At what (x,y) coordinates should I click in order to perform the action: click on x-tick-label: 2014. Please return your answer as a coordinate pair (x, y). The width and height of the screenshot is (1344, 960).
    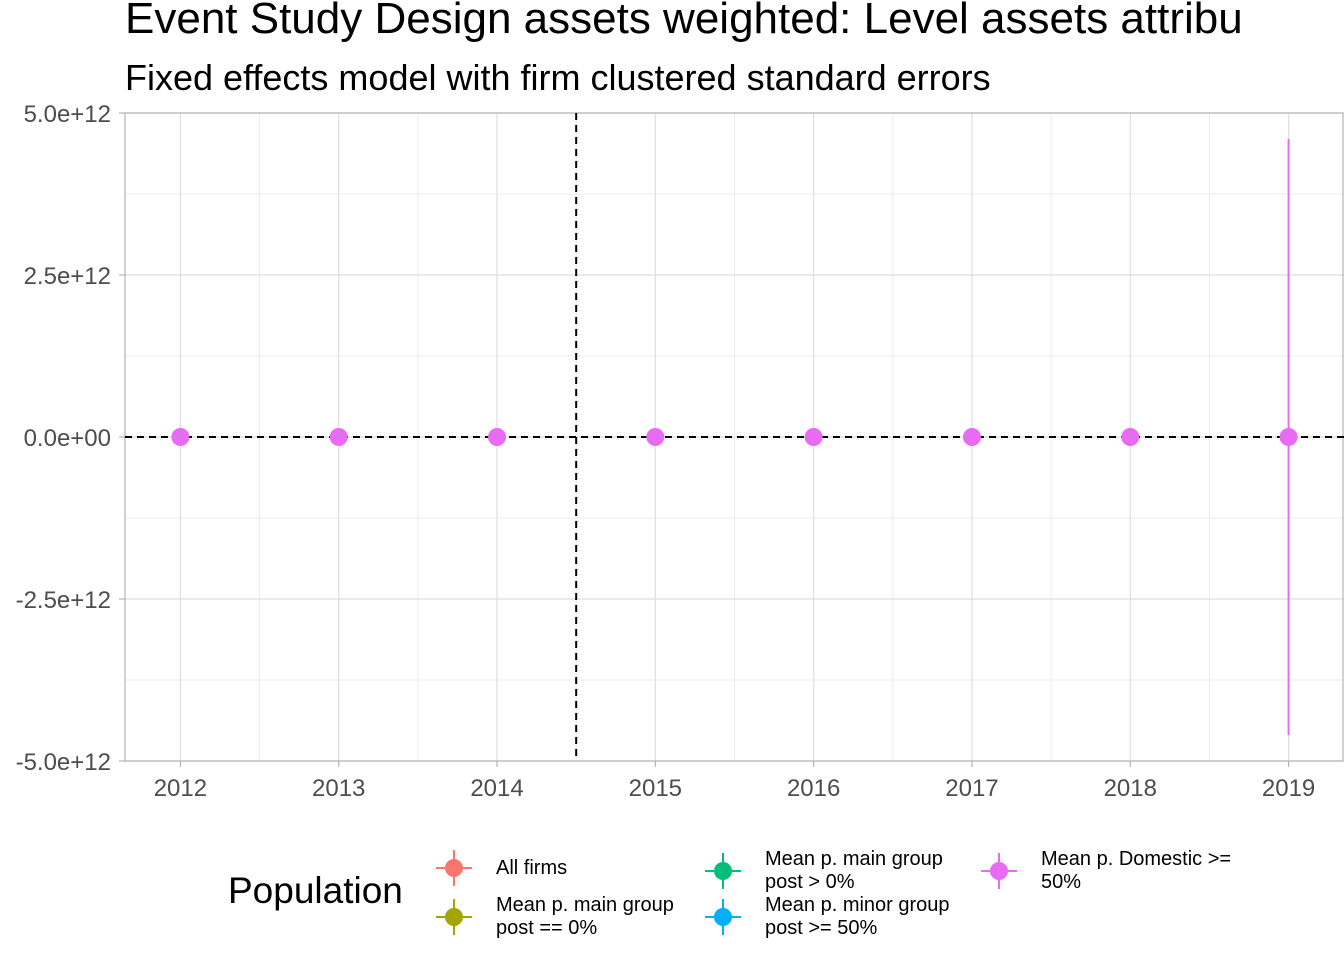
    Looking at the image, I should click on (496, 788).